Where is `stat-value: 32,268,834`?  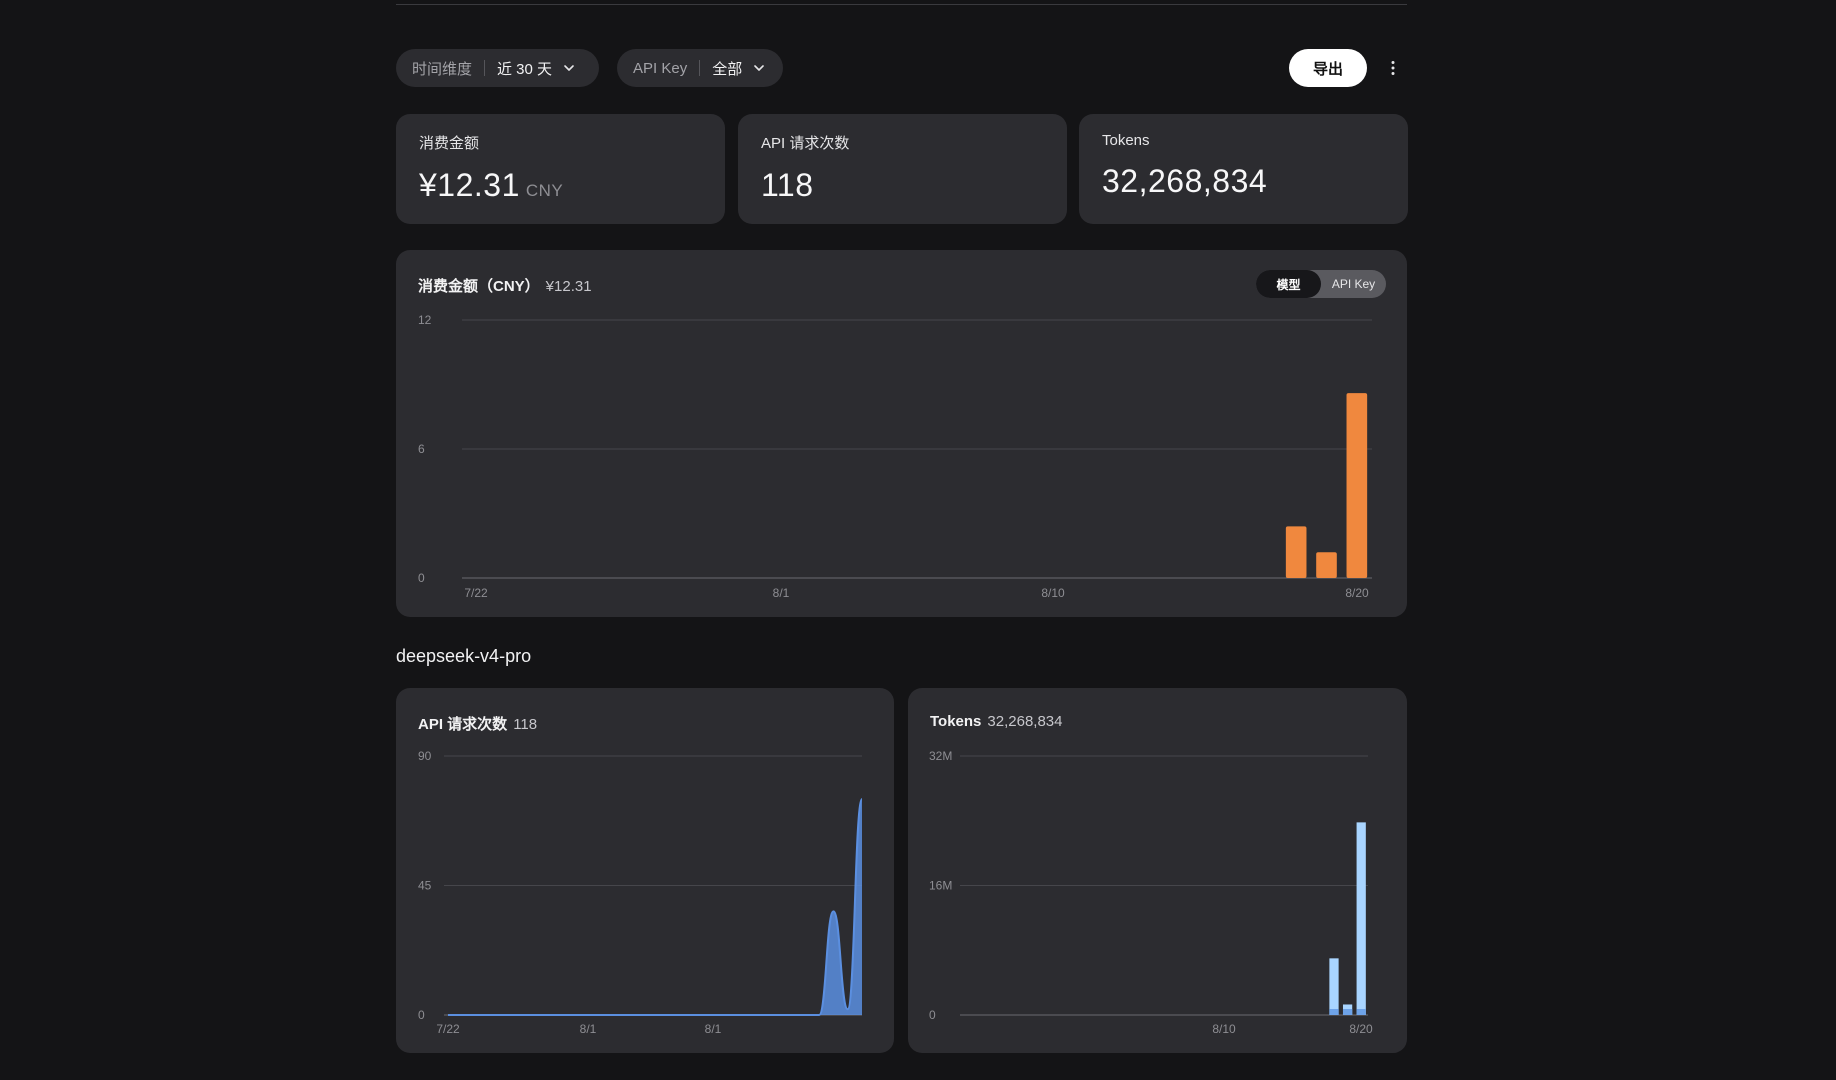
stat-value: 32,268,834 is located at coordinates (1185, 181).